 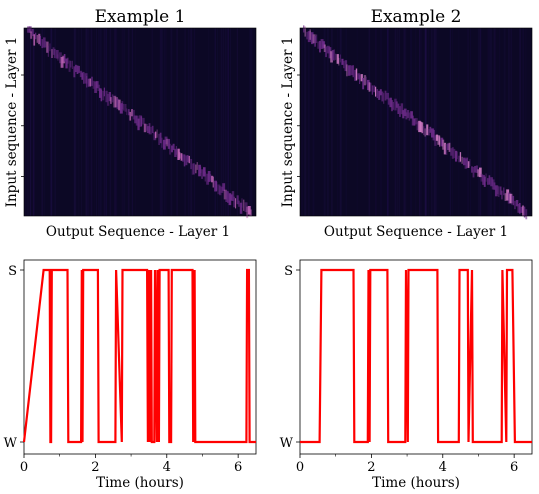 I want to click on heatmap-1-xlabel: Output Sequence - Layer 1, so click(x=138, y=232).